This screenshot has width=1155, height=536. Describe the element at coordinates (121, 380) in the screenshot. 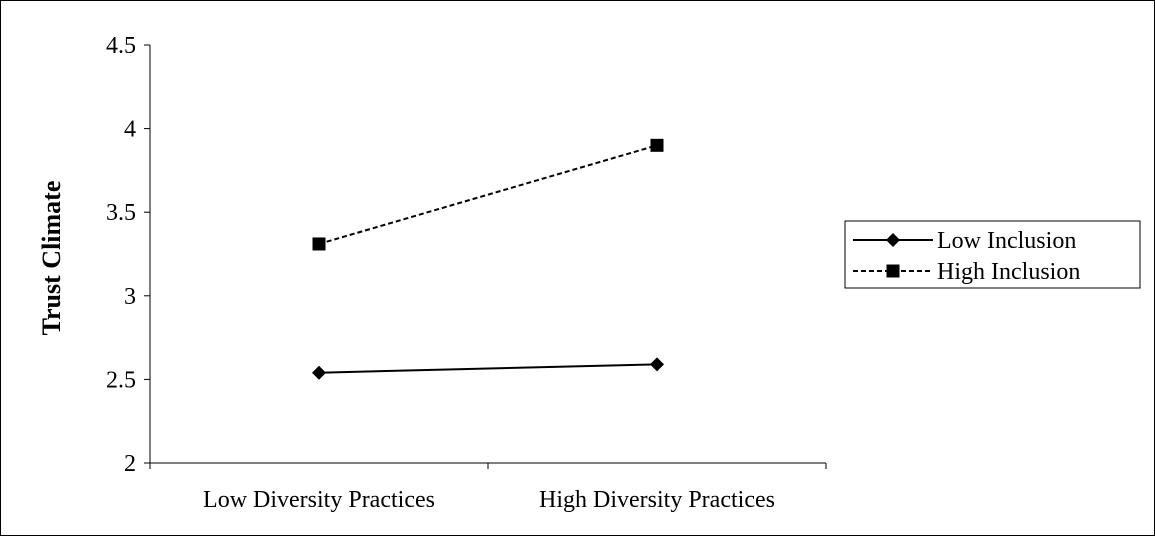

I see `y-tick-label: 2.5` at that location.